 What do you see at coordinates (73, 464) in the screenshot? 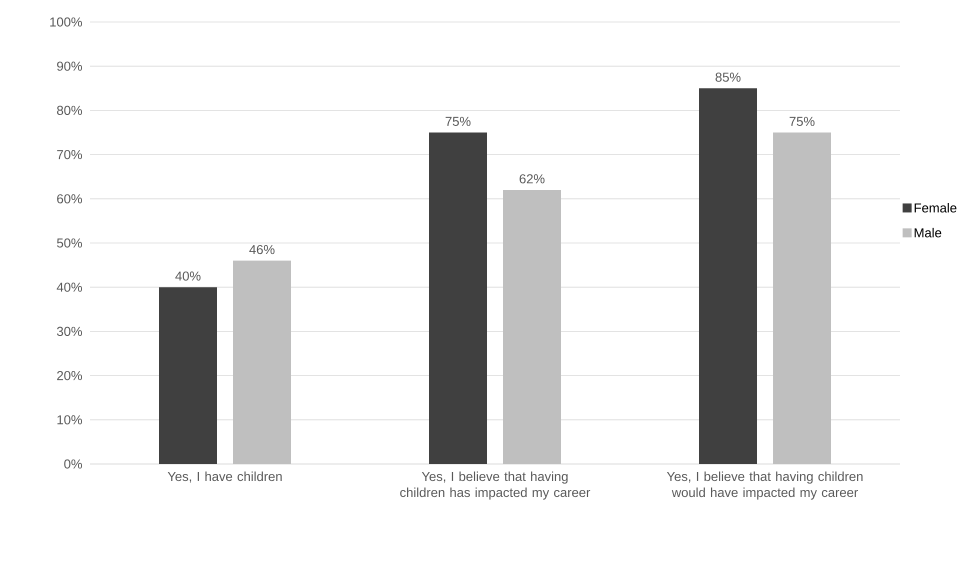
I see `y-tick-label: 0%` at bounding box center [73, 464].